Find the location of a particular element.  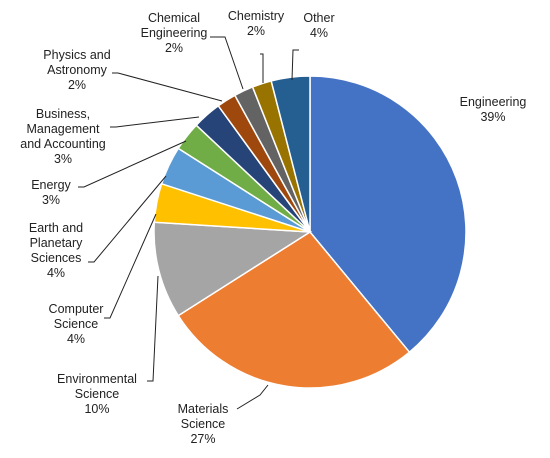

leader-line-chemical-engineering is located at coordinates (227, 63).